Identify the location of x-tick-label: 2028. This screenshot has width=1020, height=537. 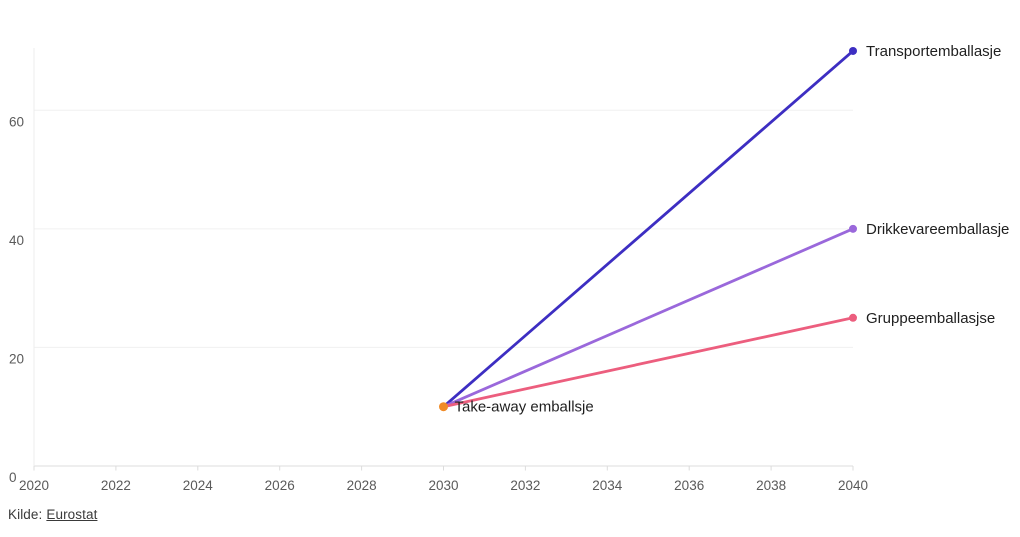
(362, 485).